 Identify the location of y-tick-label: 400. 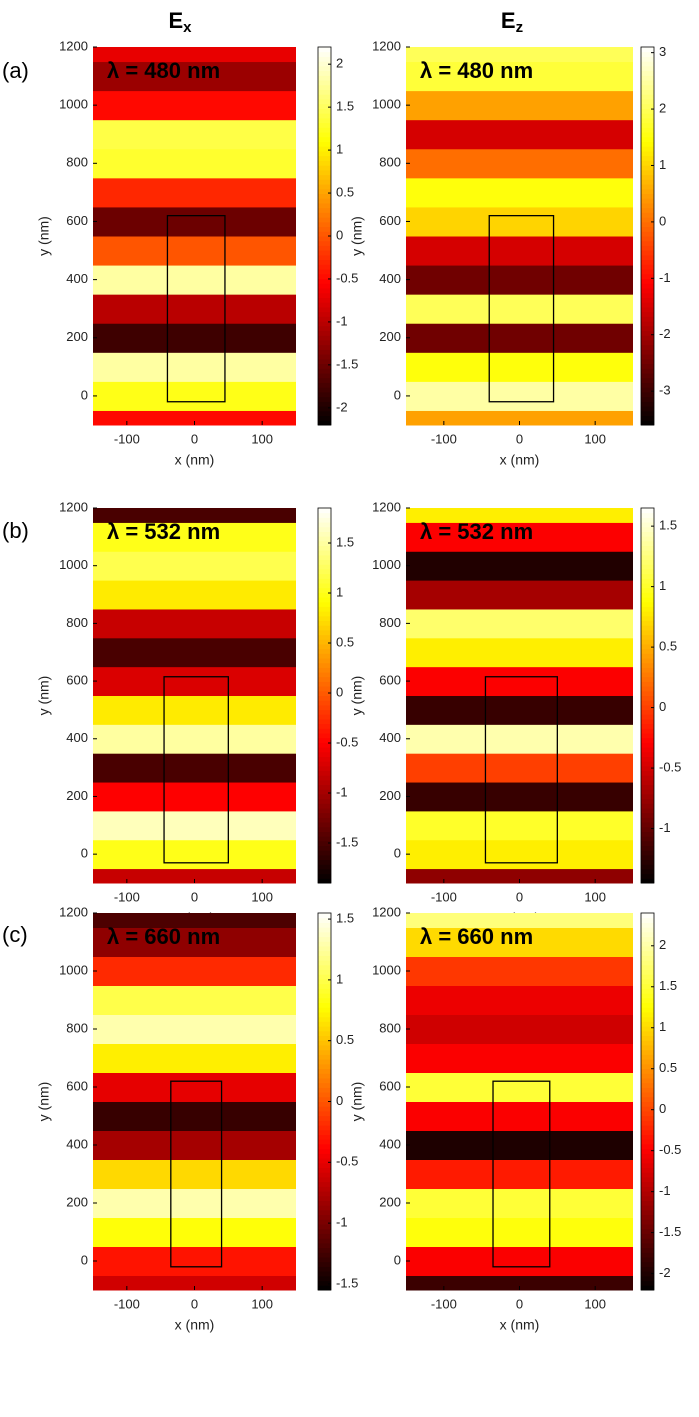
(77, 737).